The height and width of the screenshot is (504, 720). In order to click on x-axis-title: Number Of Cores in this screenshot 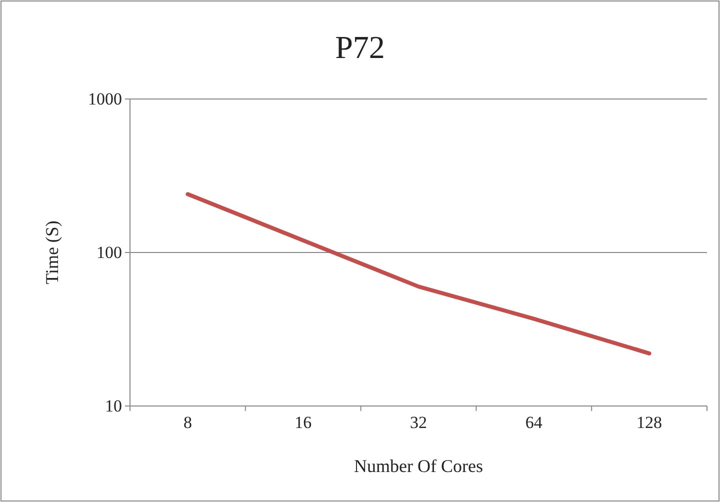, I will do `click(418, 466)`.